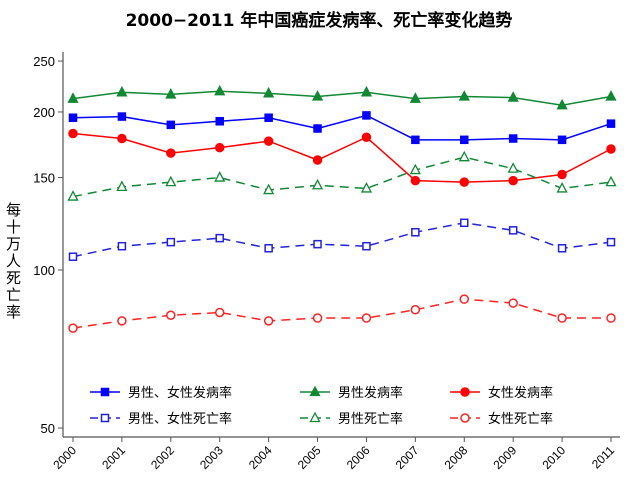  What do you see at coordinates (370, 419) in the screenshot?
I see `legend-label: 男性死亡率` at bounding box center [370, 419].